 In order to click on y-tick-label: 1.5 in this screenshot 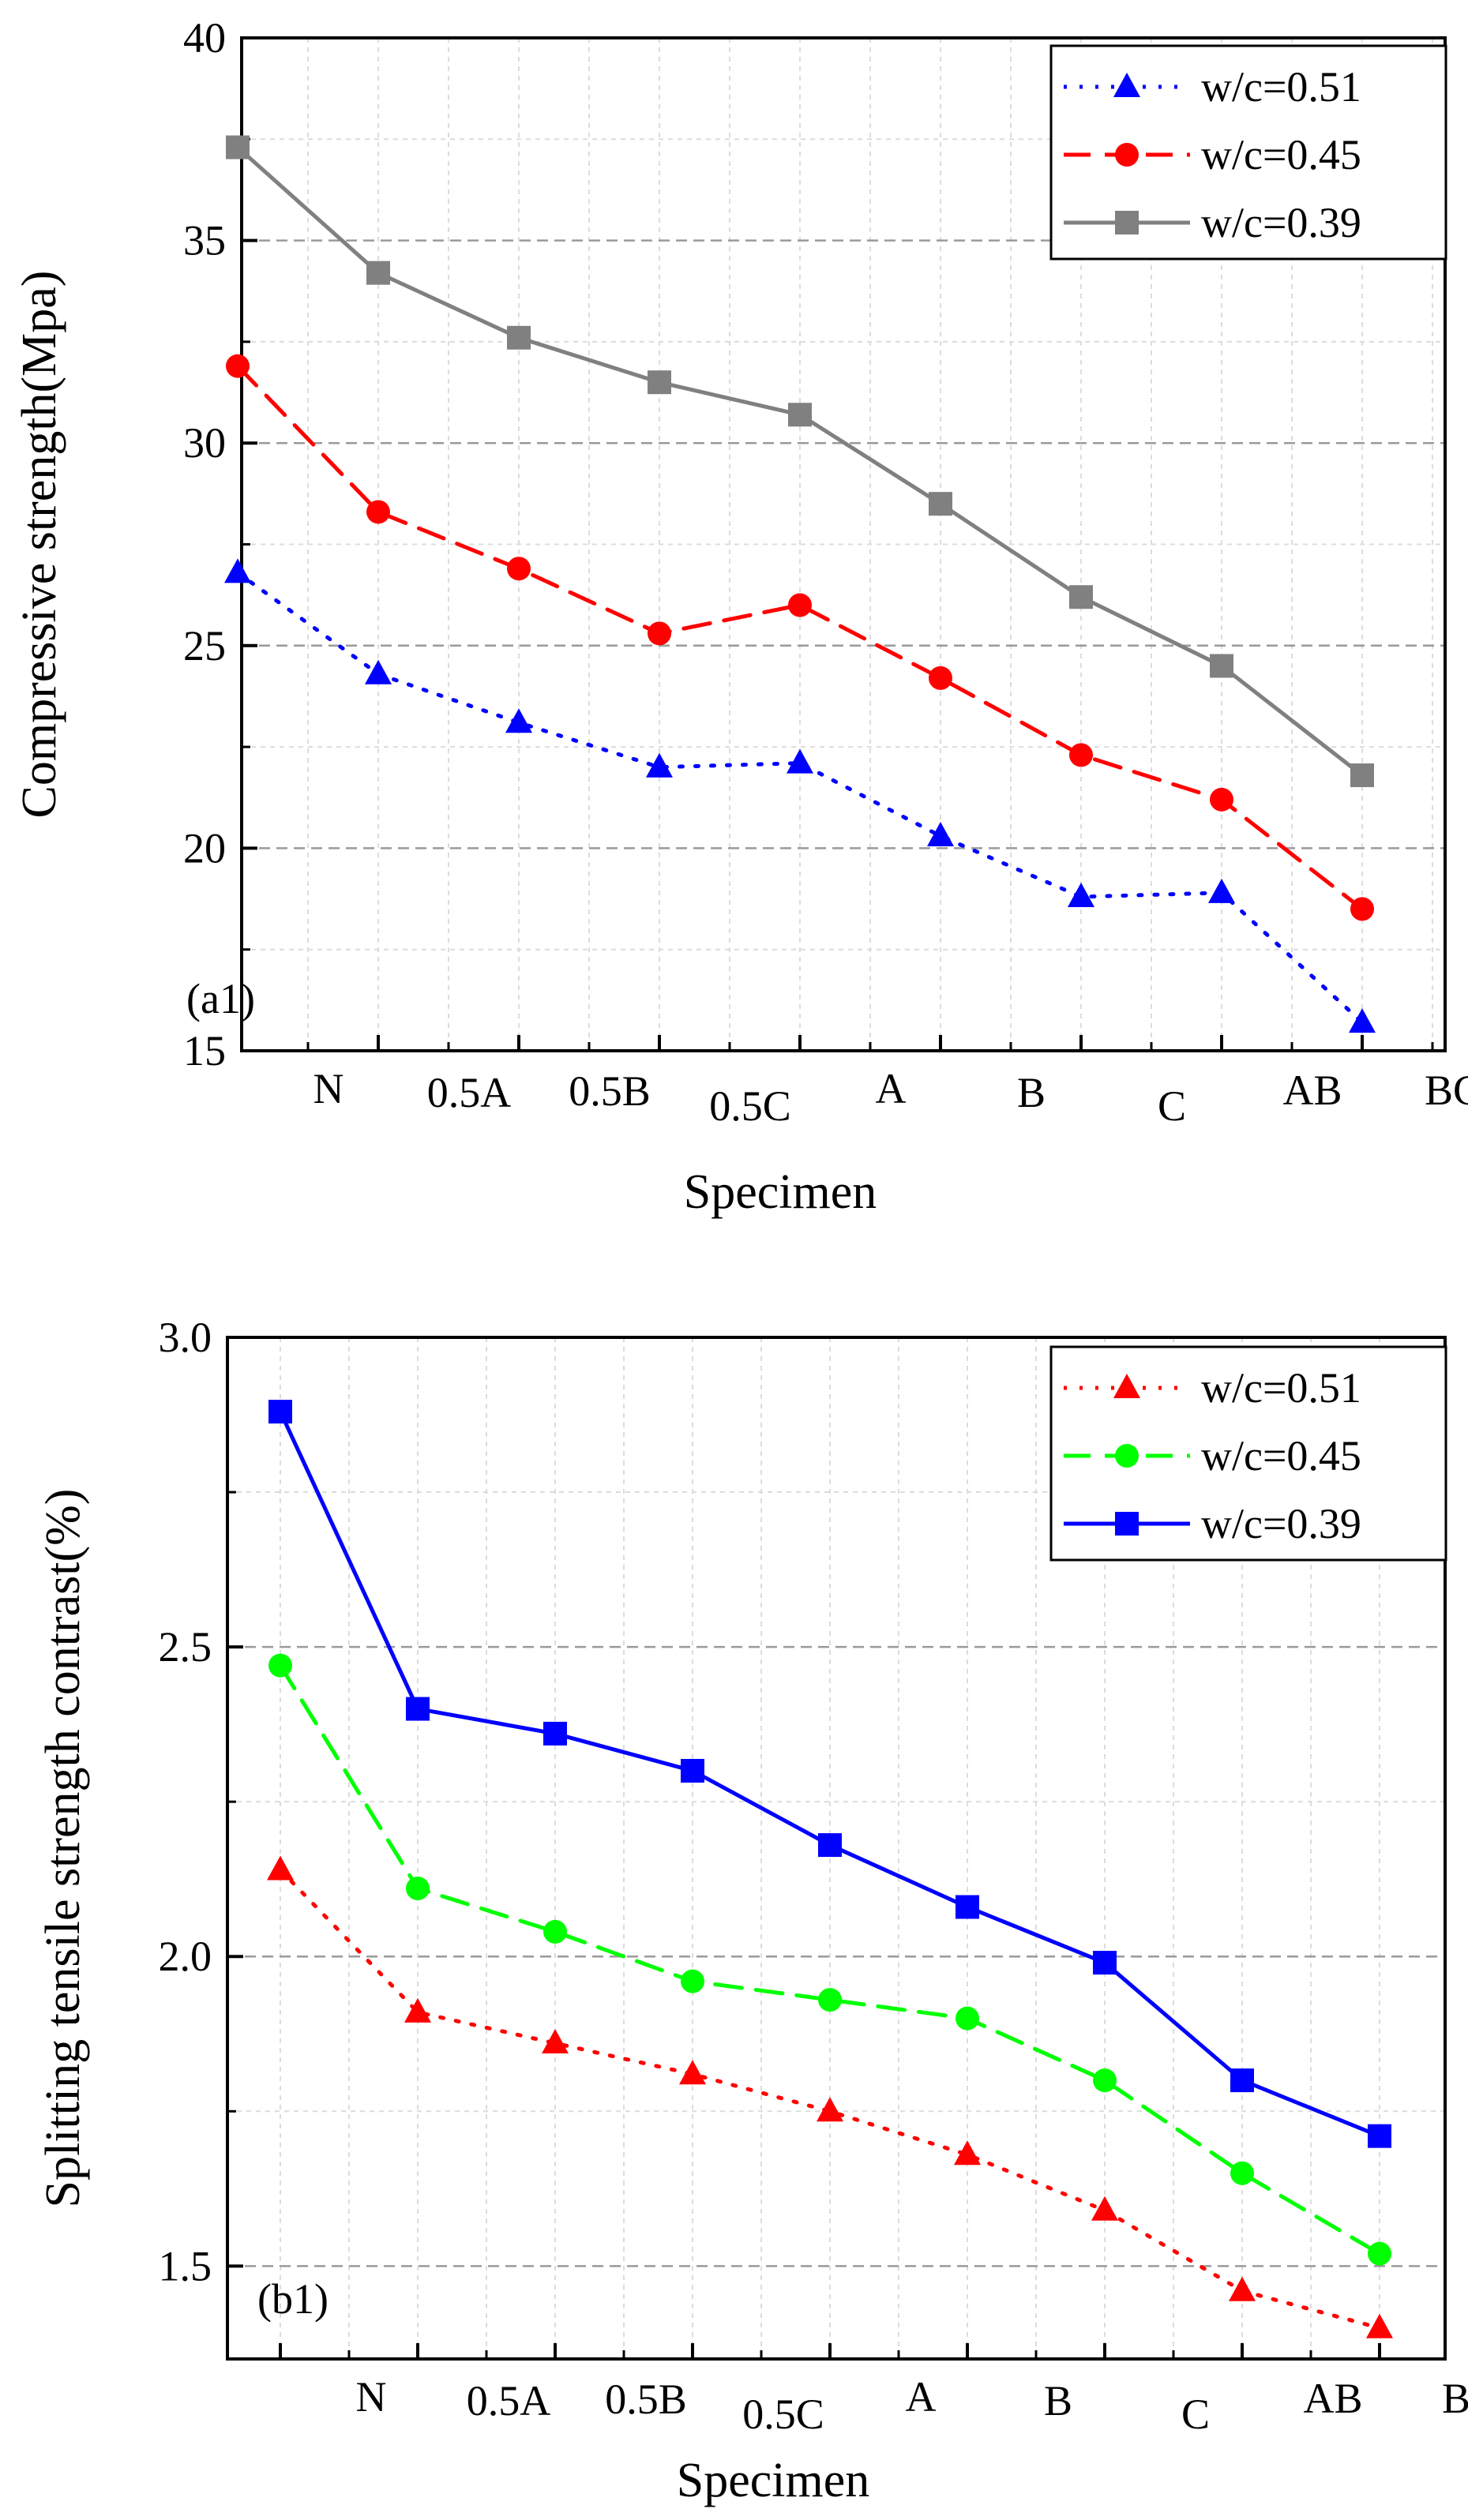, I will do `click(185, 2265)`.